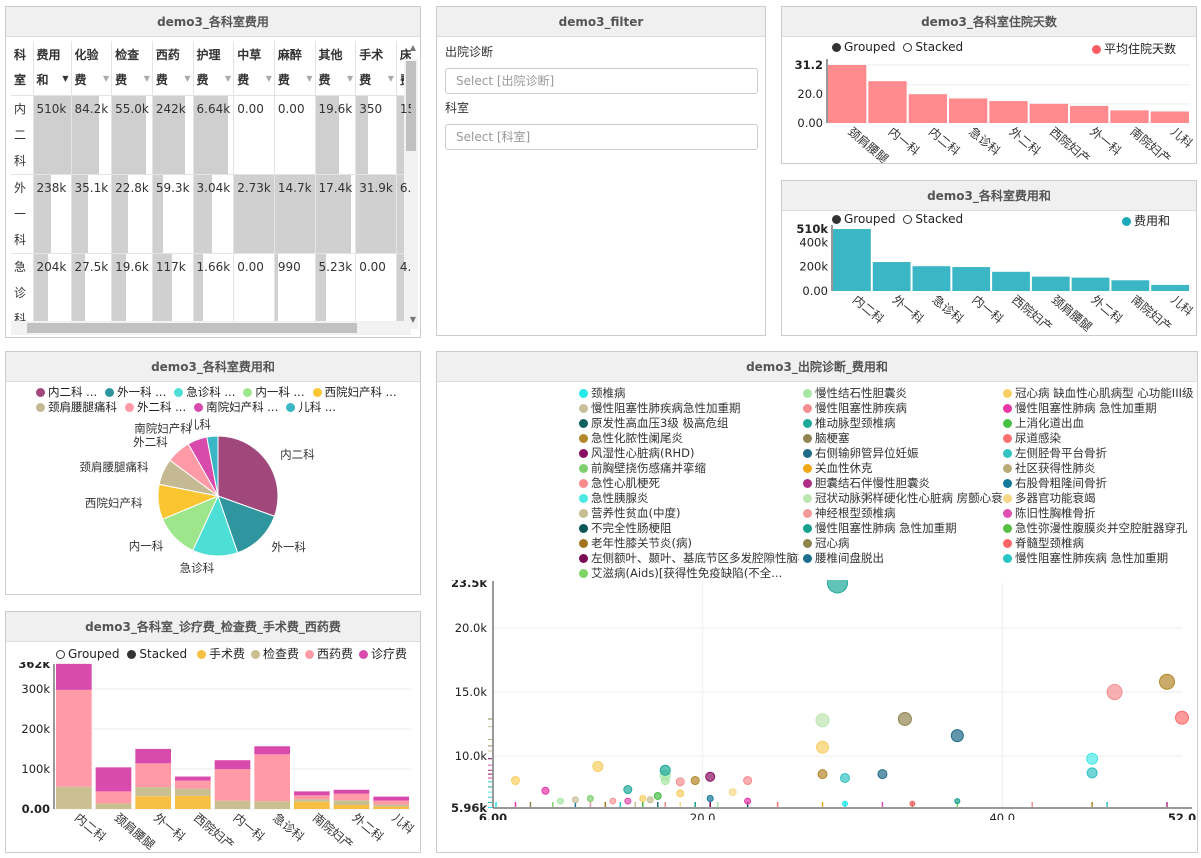 The width and height of the screenshot is (1201, 858). I want to click on legend-item: 西药费, so click(329, 654).